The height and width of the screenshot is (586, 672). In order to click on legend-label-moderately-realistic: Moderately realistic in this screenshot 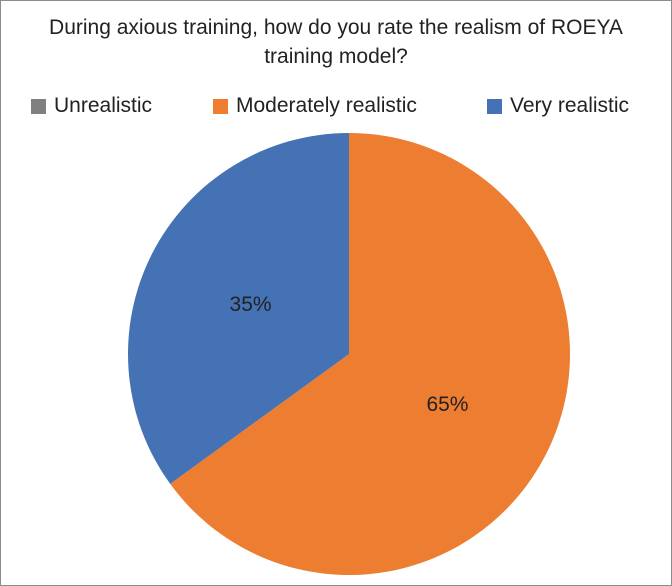, I will do `click(326, 105)`.